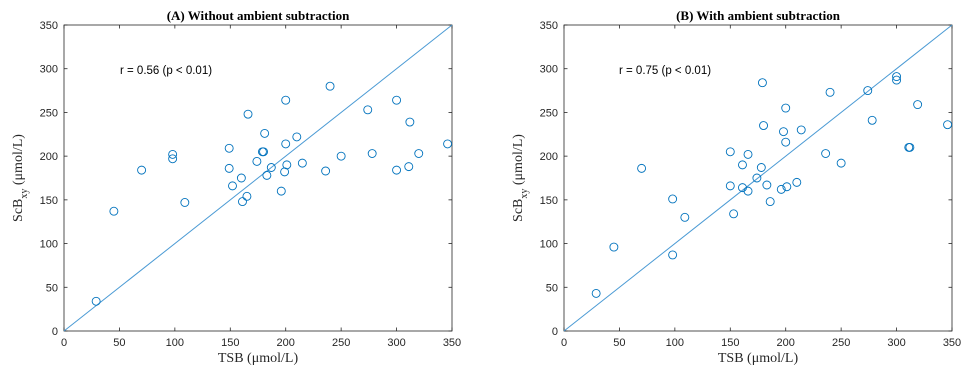  I want to click on x-tick-label: 100, so click(175, 343).